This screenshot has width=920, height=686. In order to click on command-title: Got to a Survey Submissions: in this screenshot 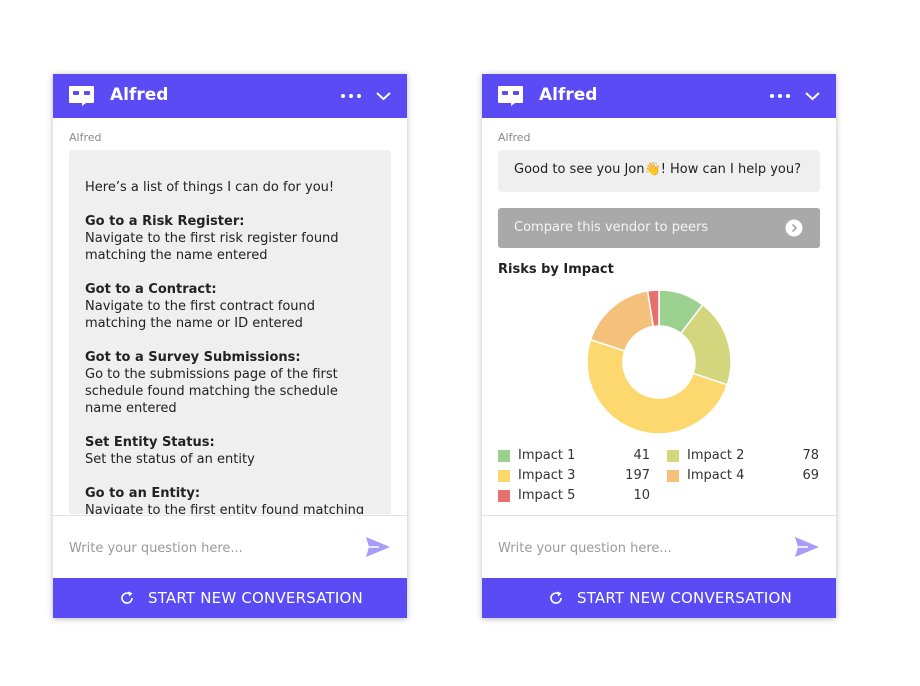, I will do `click(193, 357)`.